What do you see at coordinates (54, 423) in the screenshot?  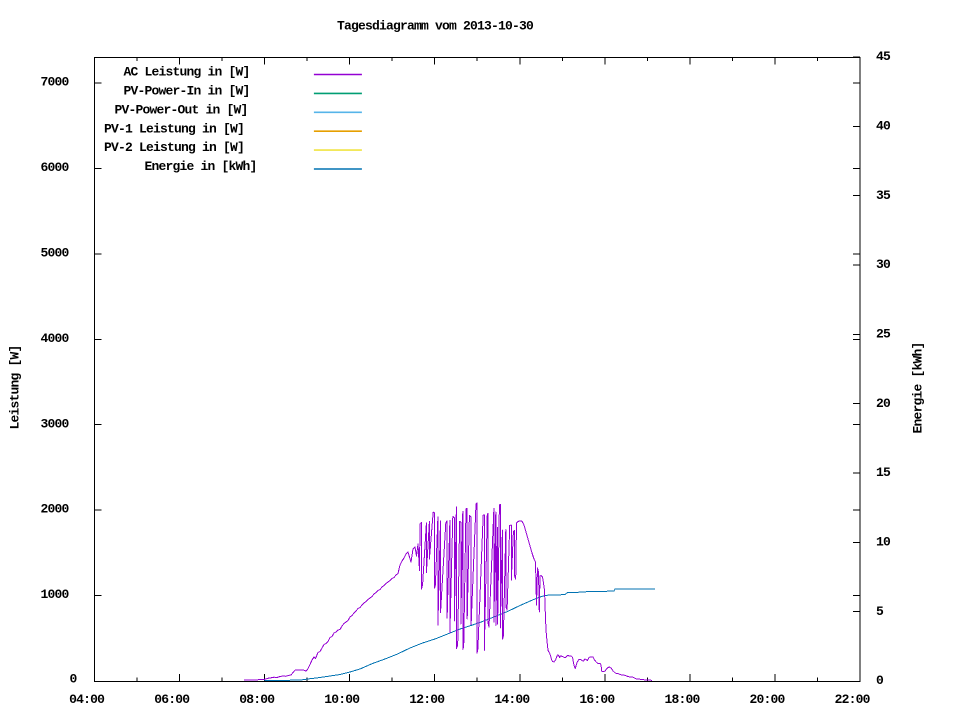 I see `svg-text: 3000` at bounding box center [54, 423].